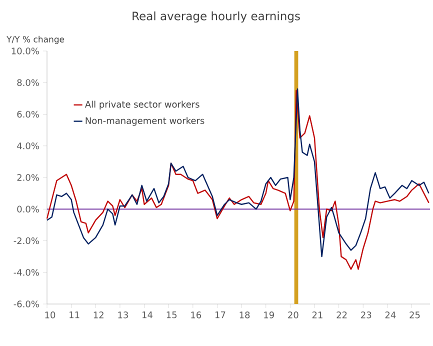 The image size is (433, 346). What do you see at coordinates (269, 315) in the screenshot?
I see `x-tick-label: 19` at bounding box center [269, 315].